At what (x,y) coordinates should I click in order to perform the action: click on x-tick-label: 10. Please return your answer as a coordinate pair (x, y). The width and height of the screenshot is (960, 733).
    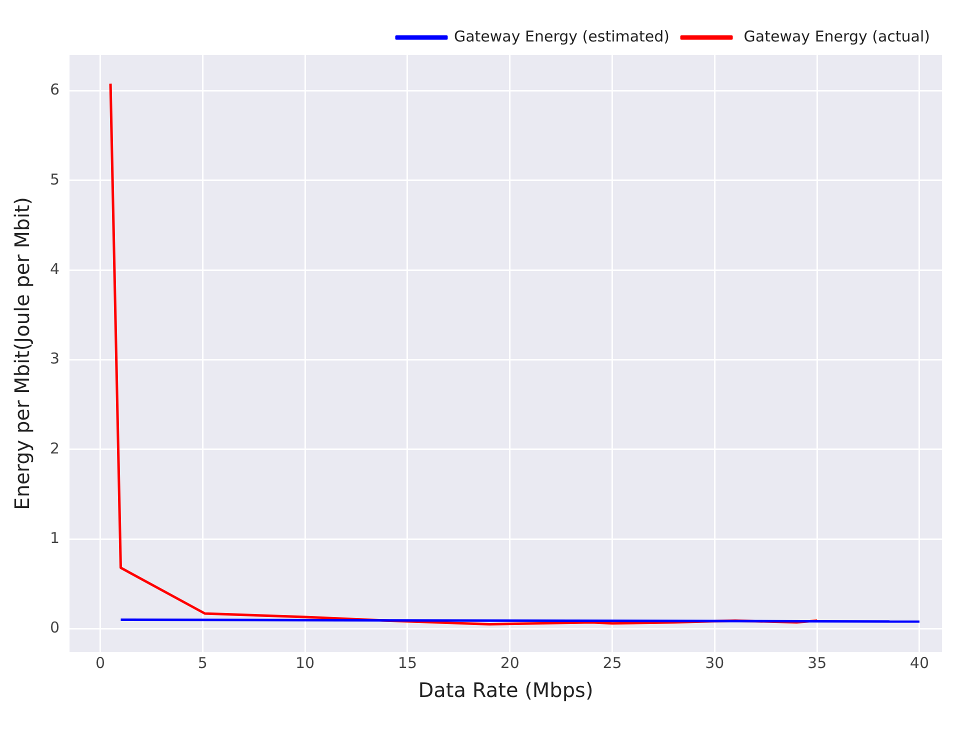
    Looking at the image, I should click on (305, 663).